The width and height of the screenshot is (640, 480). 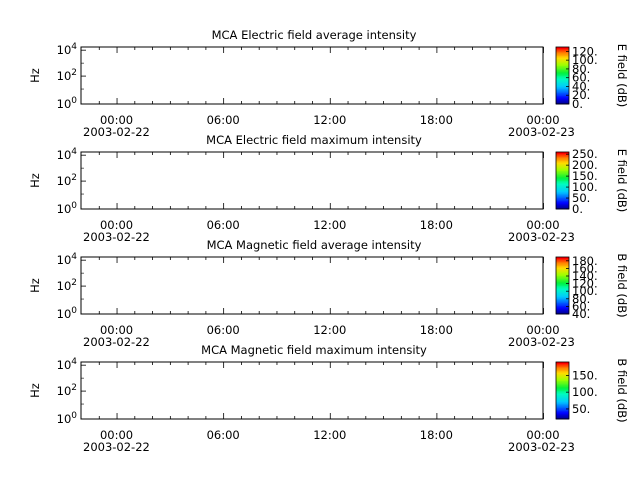 What do you see at coordinates (592, 181) in the screenshot?
I see `colorbar: 0.50.100.150.200.250. E field (dB)` at bounding box center [592, 181].